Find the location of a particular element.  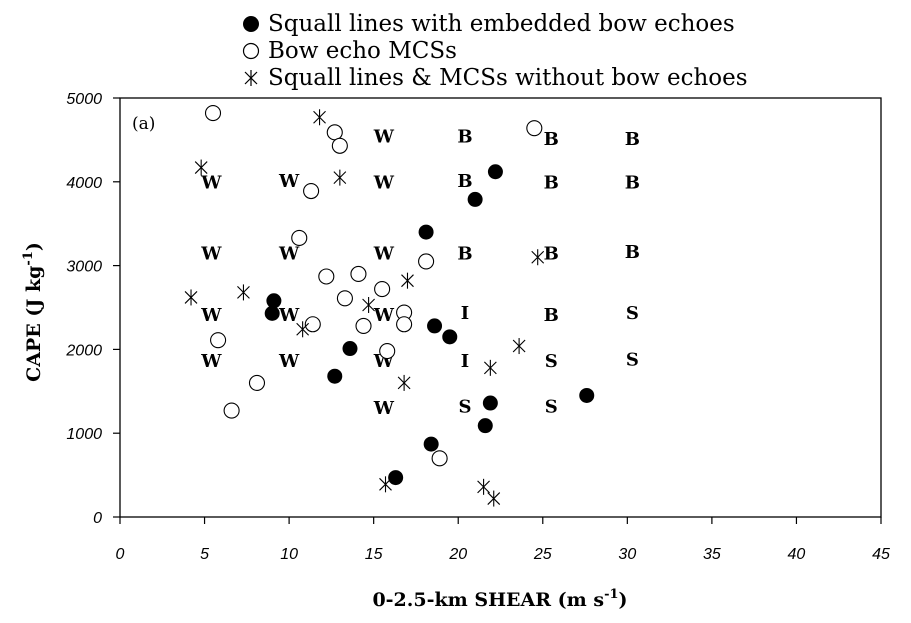

y-axis-label: CAPE (J kg-1) is located at coordinates (33, 312).